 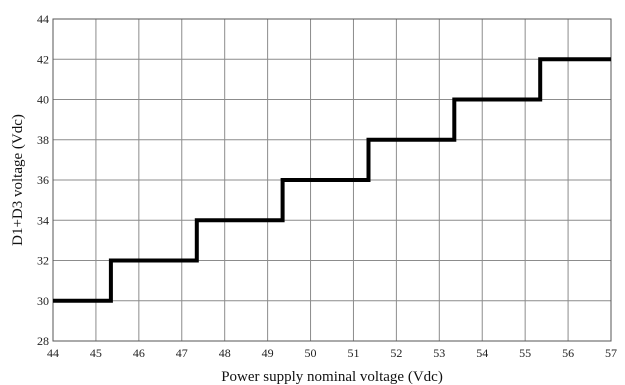 What do you see at coordinates (268, 353) in the screenshot?
I see `x-tick-label: 49` at bounding box center [268, 353].